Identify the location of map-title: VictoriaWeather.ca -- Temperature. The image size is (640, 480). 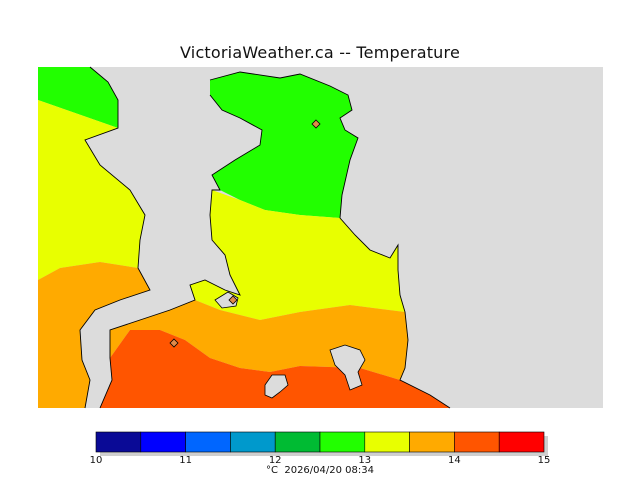
(320, 52).